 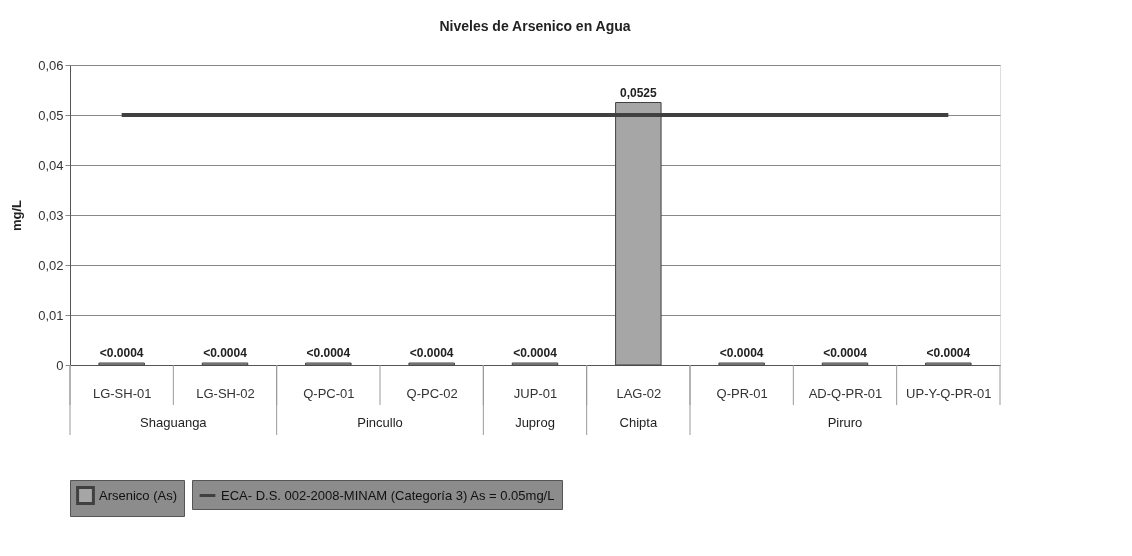 What do you see at coordinates (60, 365) in the screenshot?
I see `y-tick-label: 0` at bounding box center [60, 365].